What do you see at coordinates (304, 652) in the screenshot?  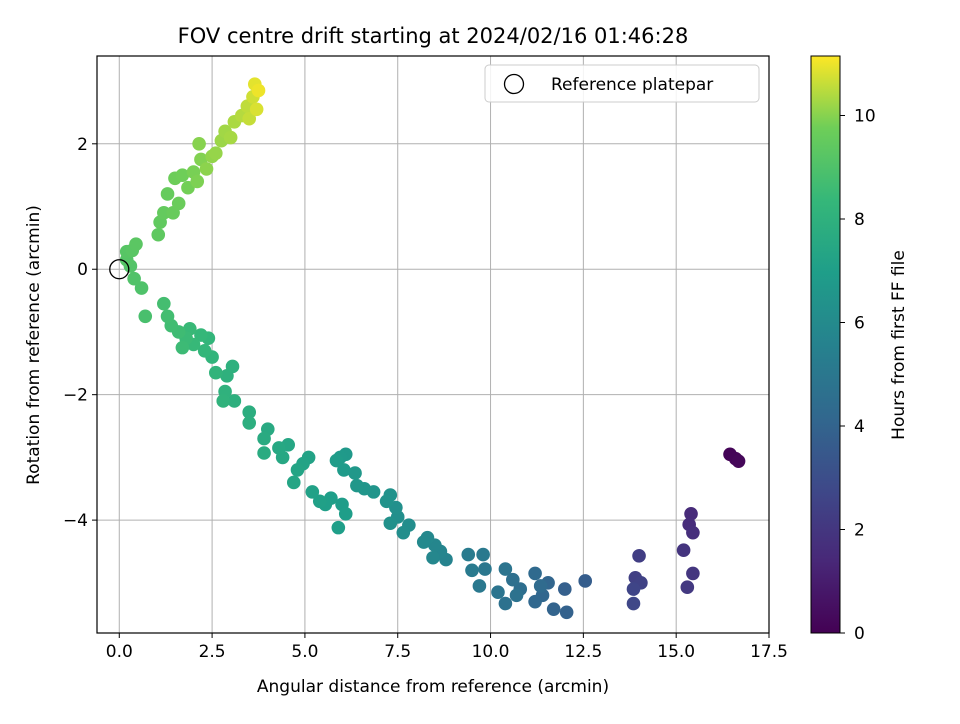 I see `x-tick-label: 5.0` at bounding box center [304, 652].